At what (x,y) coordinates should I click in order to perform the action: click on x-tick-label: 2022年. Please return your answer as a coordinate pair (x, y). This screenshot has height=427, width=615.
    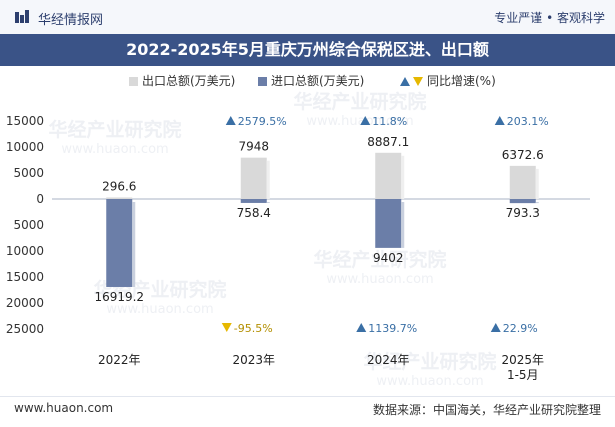
    Looking at the image, I should click on (119, 360).